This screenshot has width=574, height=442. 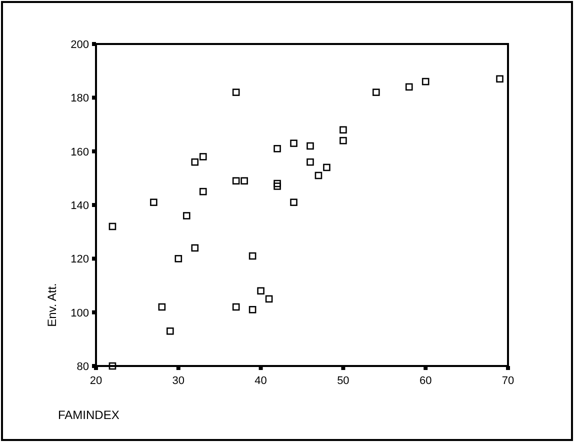 I want to click on y-tick-label: 100, so click(x=79, y=313).